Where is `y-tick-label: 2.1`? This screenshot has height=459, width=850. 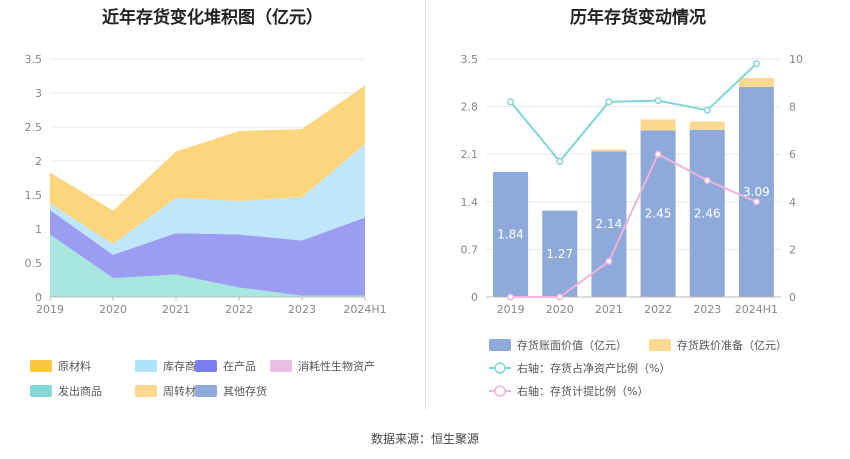 y-tick-label: 2.1 is located at coordinates (470, 154).